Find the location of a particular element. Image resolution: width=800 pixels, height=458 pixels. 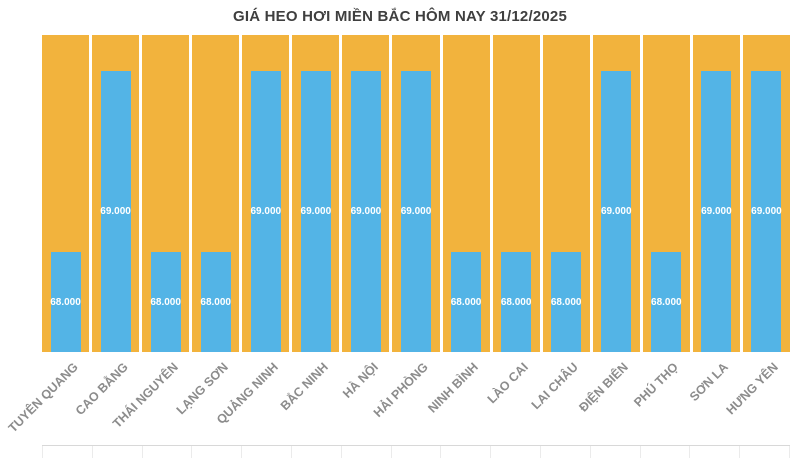

x-axis-label: ĐIỆN BIÊN is located at coordinates (604, 387).